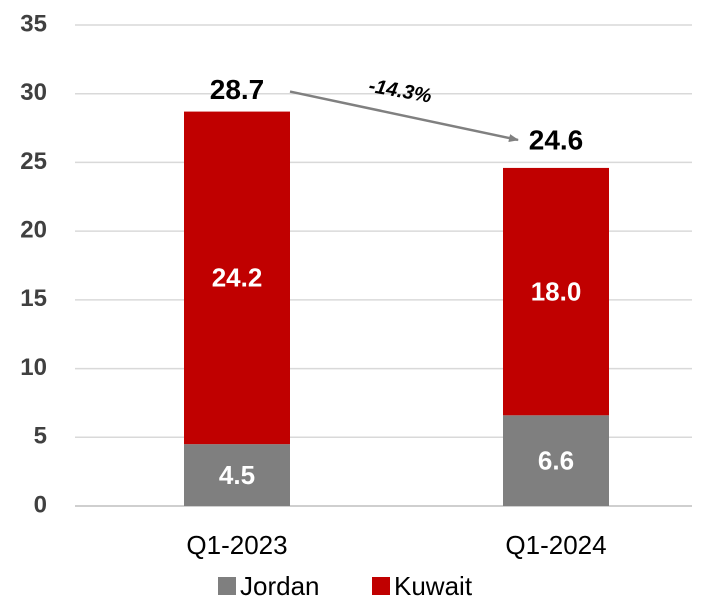 Image resolution: width=702 pixels, height=603 pixels. I want to click on y-tick-label: 0, so click(40, 504).